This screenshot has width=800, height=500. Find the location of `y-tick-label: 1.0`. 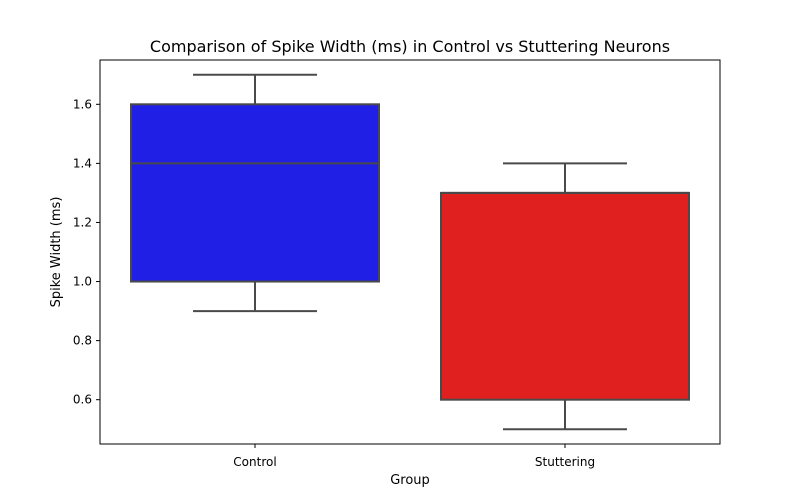

y-tick-label: 1.0 is located at coordinates (82, 282).